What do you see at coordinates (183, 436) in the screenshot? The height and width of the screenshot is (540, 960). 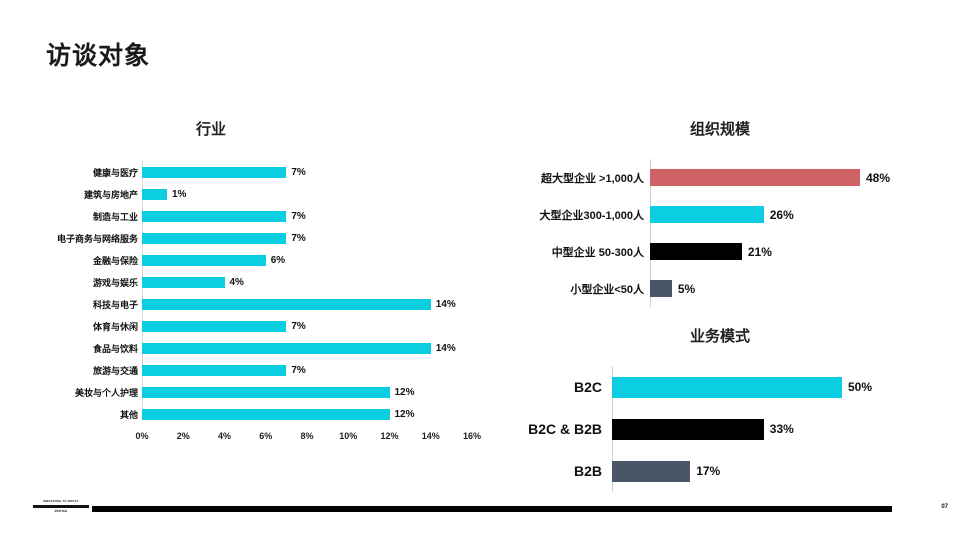 I see `x-axis-tick-label: 2%` at bounding box center [183, 436].